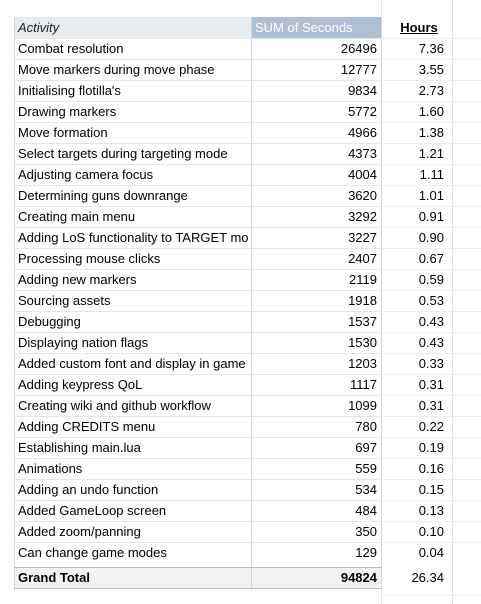 This screenshot has height=604, width=481. I want to click on seconds-cell: 26496, so click(358, 48).